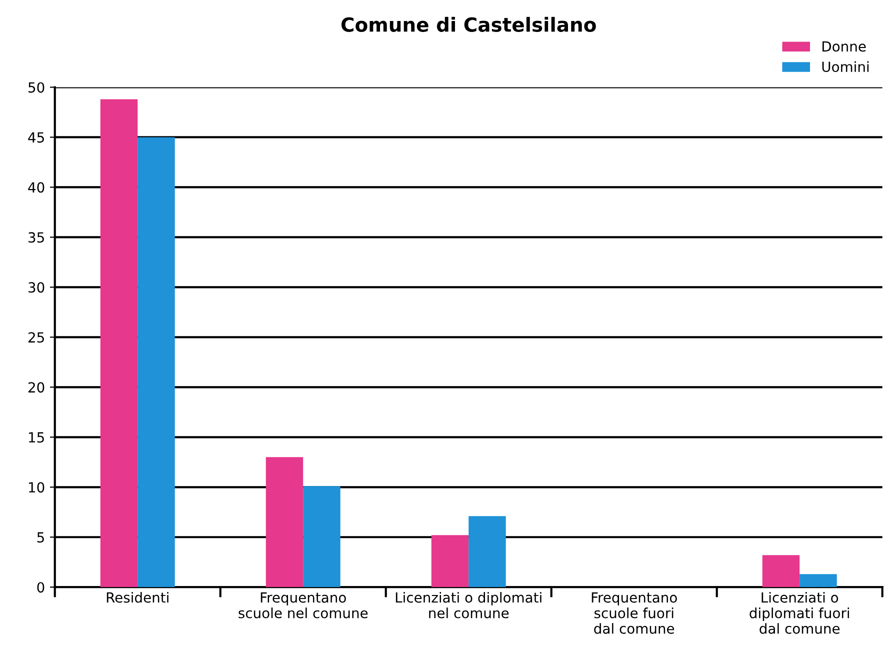 The width and height of the screenshot is (885, 671). What do you see at coordinates (844, 46) in the screenshot?
I see `legend-label: Donne` at bounding box center [844, 46].